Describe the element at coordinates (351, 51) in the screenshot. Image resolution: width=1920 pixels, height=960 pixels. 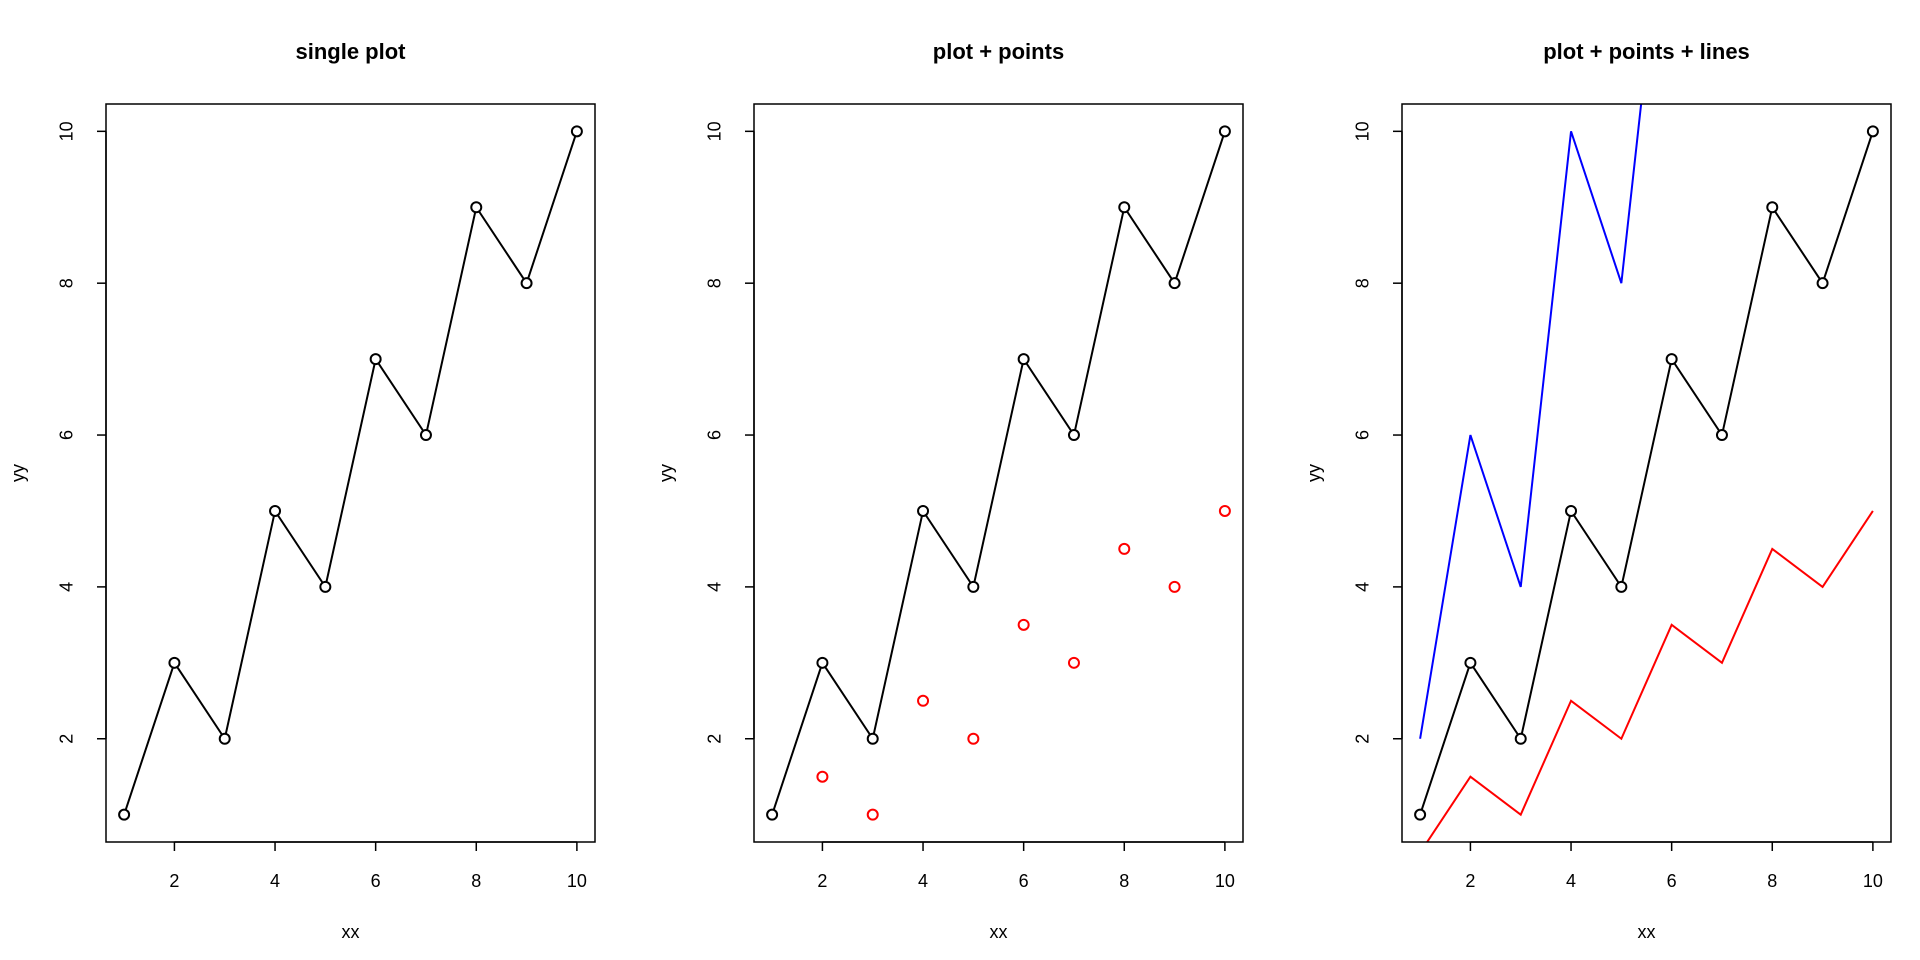
I see `chart-title: single plot` at that location.